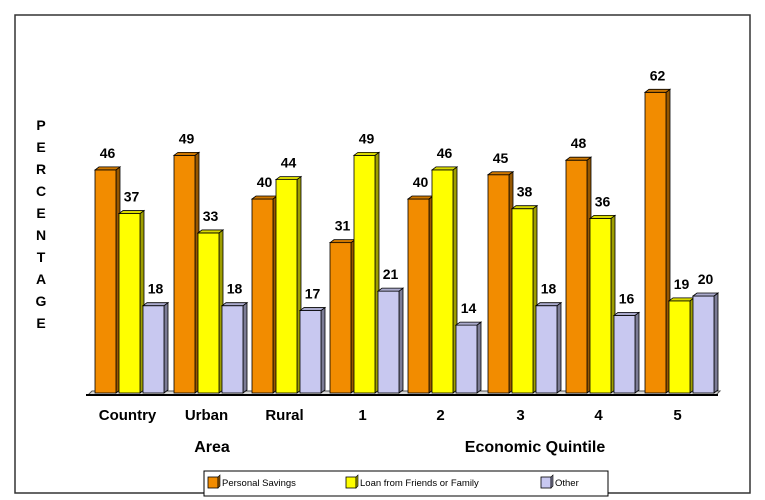 The width and height of the screenshot is (765, 500). Describe the element at coordinates (579, 143) in the screenshot. I see `value-label-personal-savings-4: 48` at that location.